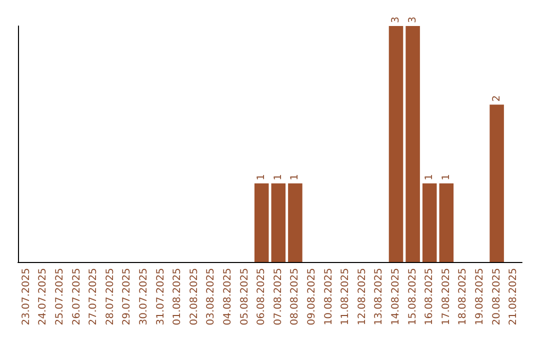 The height and width of the screenshot is (340, 540). Describe the element at coordinates (463, 297) in the screenshot. I see `x-tick-label: 18.08.2025` at that location.